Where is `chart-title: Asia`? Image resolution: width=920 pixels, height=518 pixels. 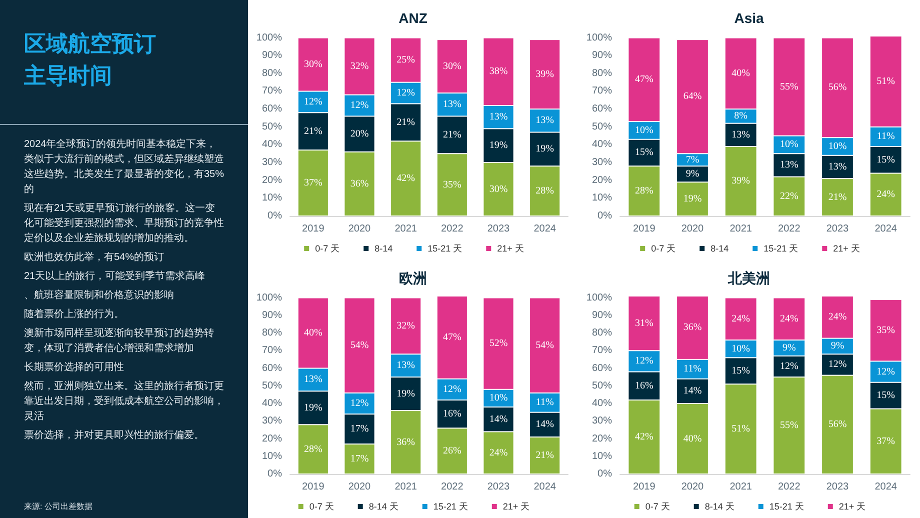
chart-title: Asia is located at coordinates (749, 18).